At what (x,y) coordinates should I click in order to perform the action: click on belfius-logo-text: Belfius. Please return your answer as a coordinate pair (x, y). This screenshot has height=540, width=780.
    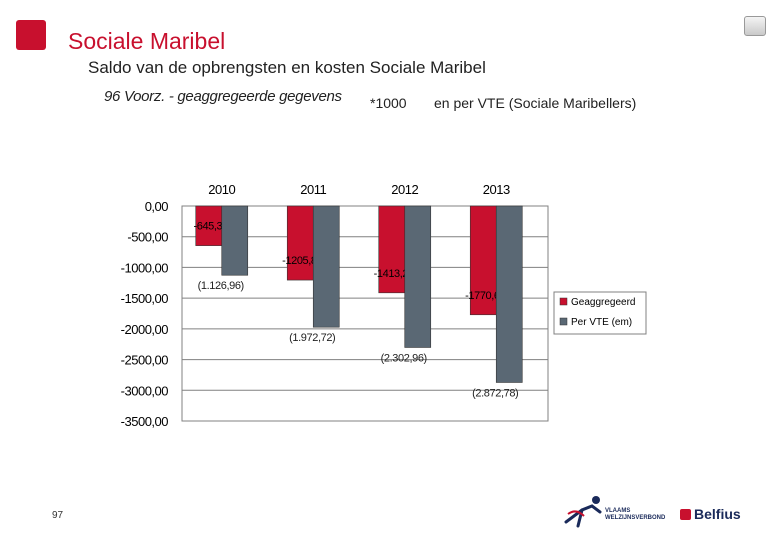
    Looking at the image, I should click on (717, 514).